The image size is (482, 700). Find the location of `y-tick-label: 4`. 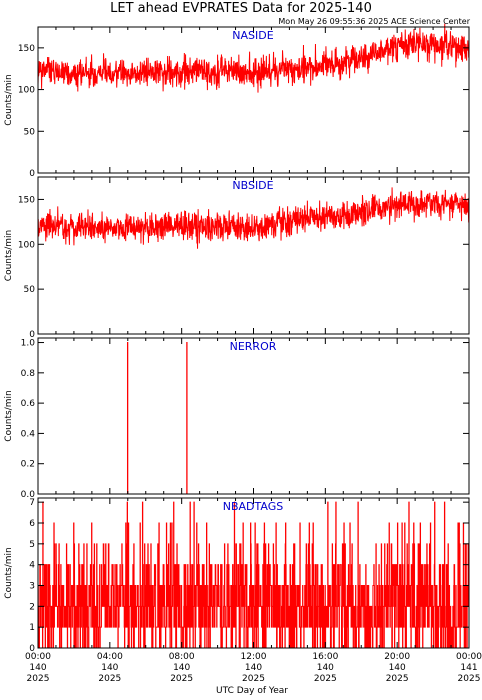

y-tick-label: 4 is located at coordinates (32, 566).